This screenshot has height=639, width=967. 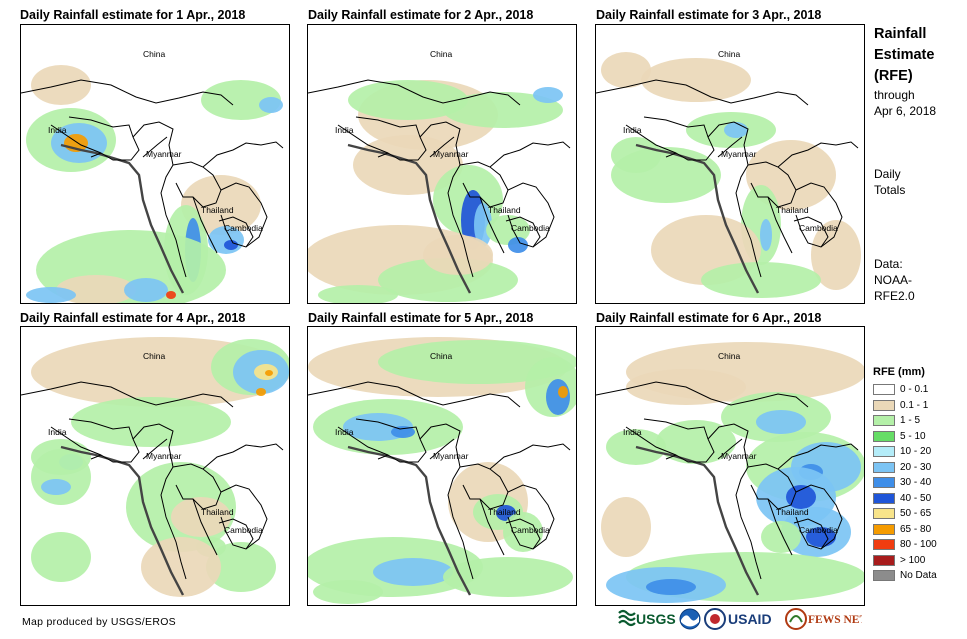 What do you see at coordinates (918, 390) in the screenshot?
I see `legend-item: 0 - 0.1` at bounding box center [918, 390].